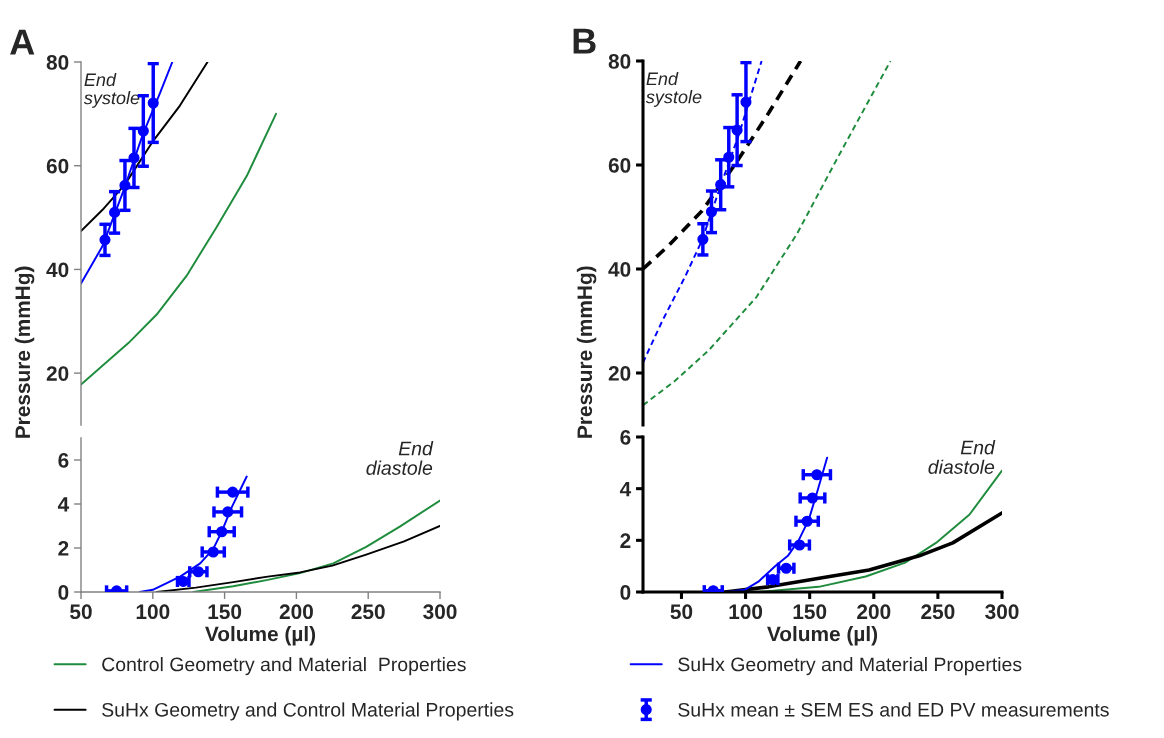 This screenshot has height=738, width=1164. What do you see at coordinates (284, 666) in the screenshot?
I see `legend-label: Control Geometry and Material Properties` at bounding box center [284, 666].